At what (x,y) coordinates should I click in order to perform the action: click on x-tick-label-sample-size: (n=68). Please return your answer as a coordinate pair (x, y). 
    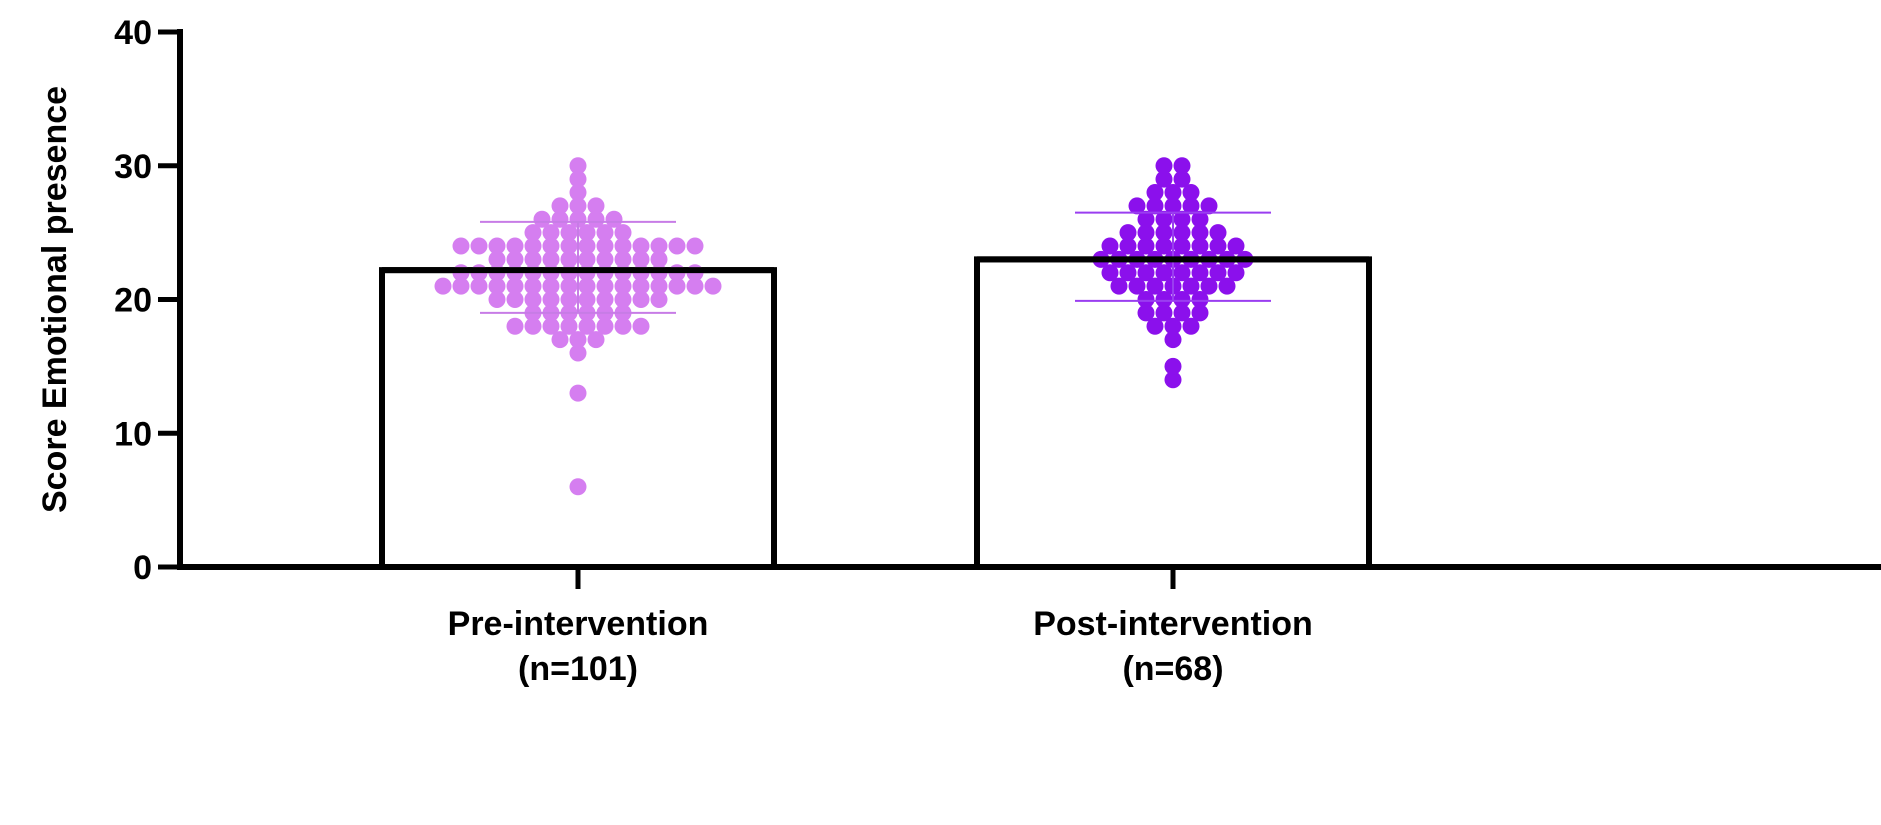
    Looking at the image, I should click on (1172, 669).